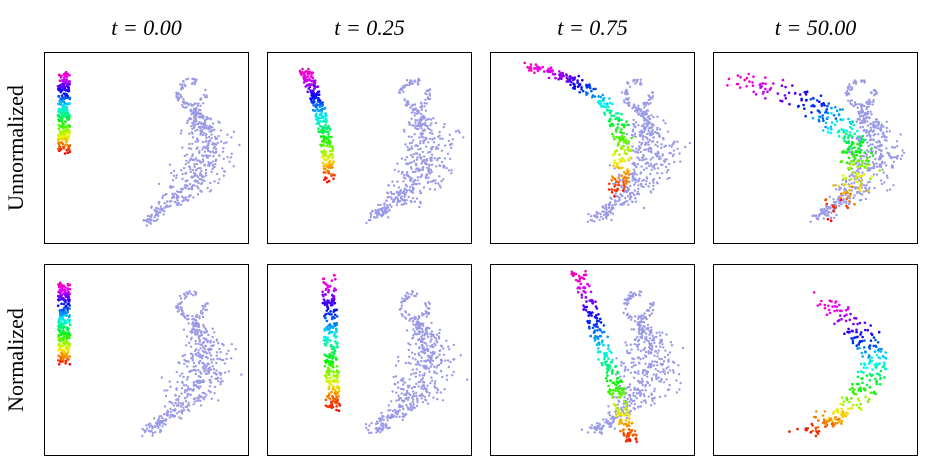 This screenshot has width=929, height=461. Describe the element at coordinates (146, 360) in the screenshot. I see `panel-frame` at that location.